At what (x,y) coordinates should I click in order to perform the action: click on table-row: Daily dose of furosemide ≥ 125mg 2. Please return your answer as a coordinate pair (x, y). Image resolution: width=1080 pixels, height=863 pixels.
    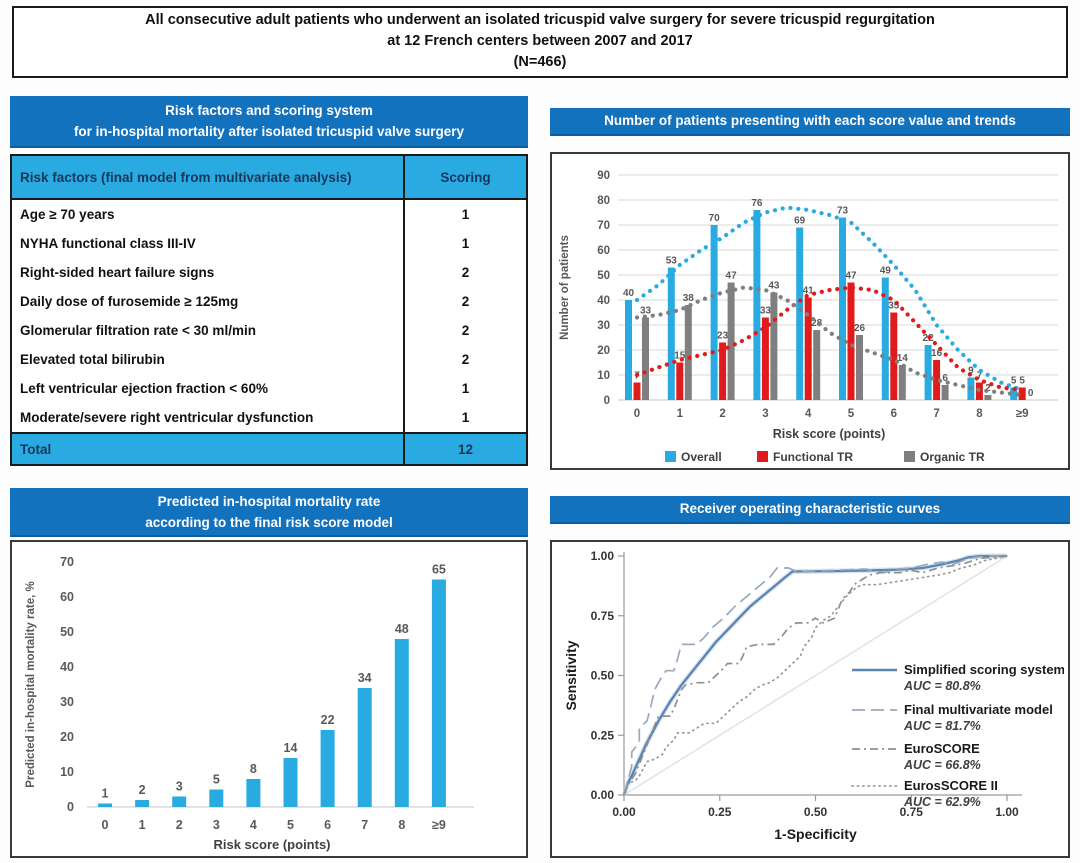
    Looking at the image, I should click on (269, 302).